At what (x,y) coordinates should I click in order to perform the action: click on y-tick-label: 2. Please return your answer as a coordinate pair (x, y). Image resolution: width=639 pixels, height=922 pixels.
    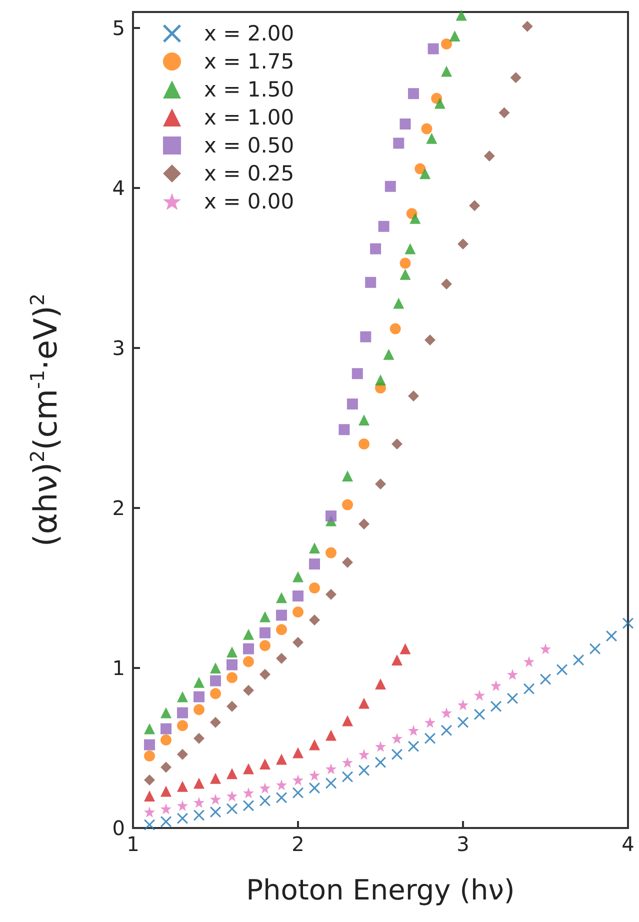
    Looking at the image, I should click on (118, 508).